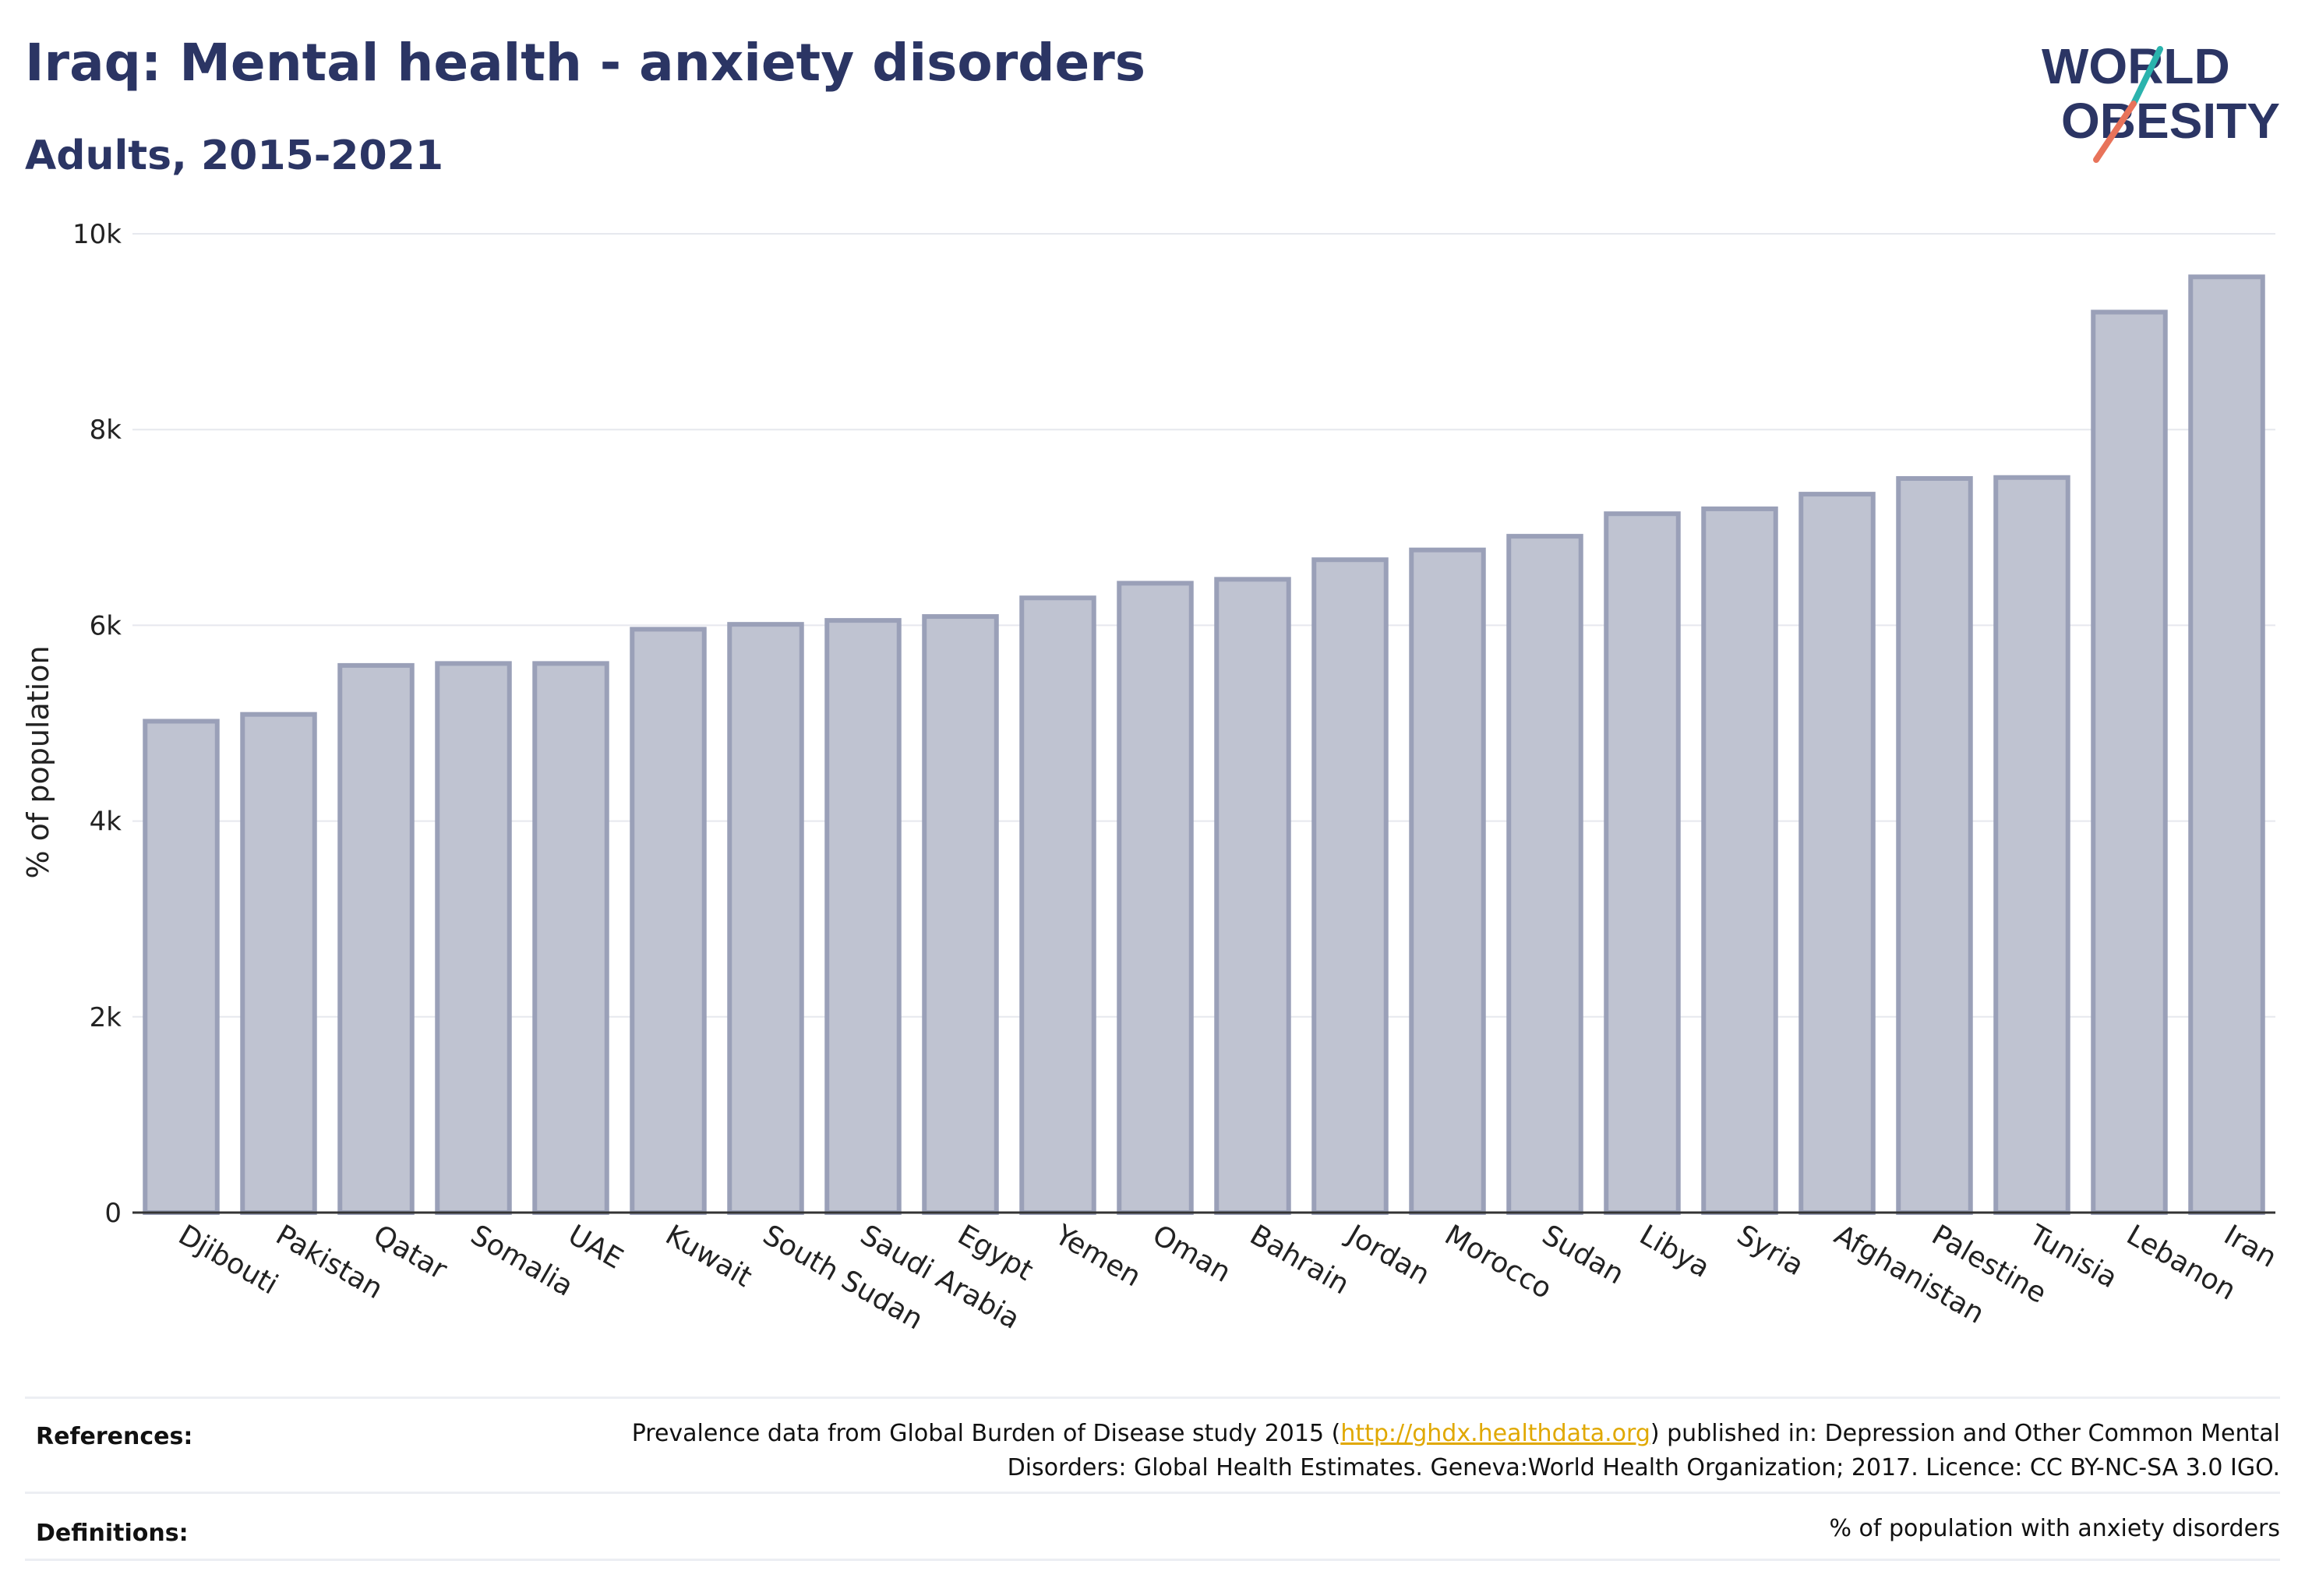 The height and width of the screenshot is (1596, 2305). Describe the element at coordinates (114, 1436) in the screenshot. I see `references-label: References:` at that location.